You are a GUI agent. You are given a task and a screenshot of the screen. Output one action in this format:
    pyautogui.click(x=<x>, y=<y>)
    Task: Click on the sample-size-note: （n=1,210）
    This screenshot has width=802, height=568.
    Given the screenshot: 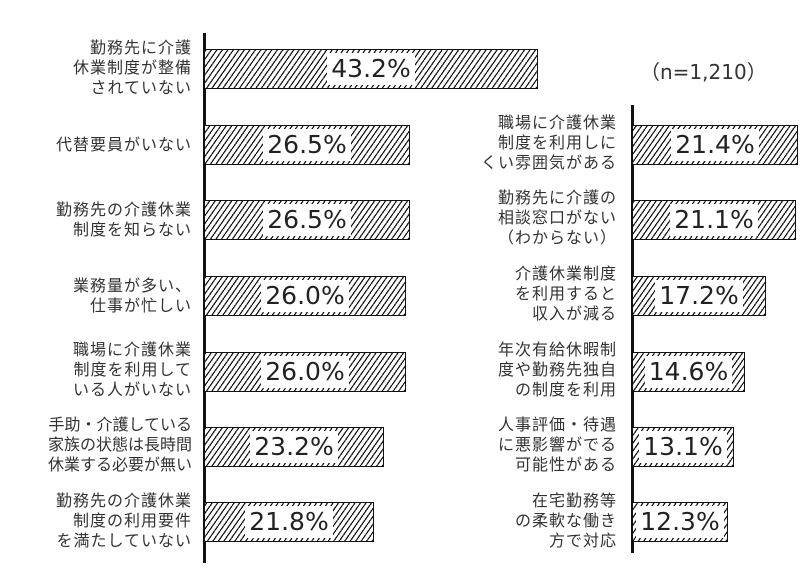 What is the action you would take?
    pyautogui.click(x=703, y=72)
    